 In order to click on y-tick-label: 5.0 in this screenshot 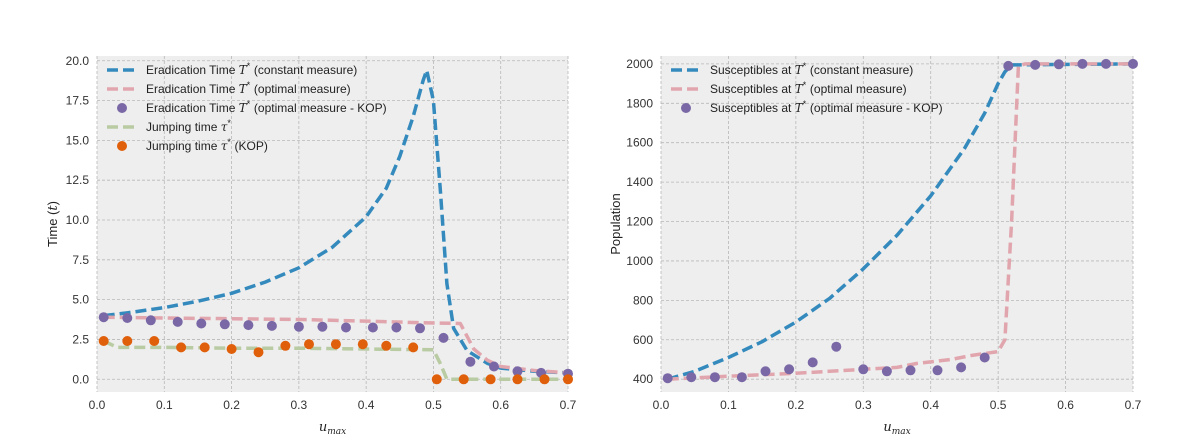, I will do `click(80, 300)`.